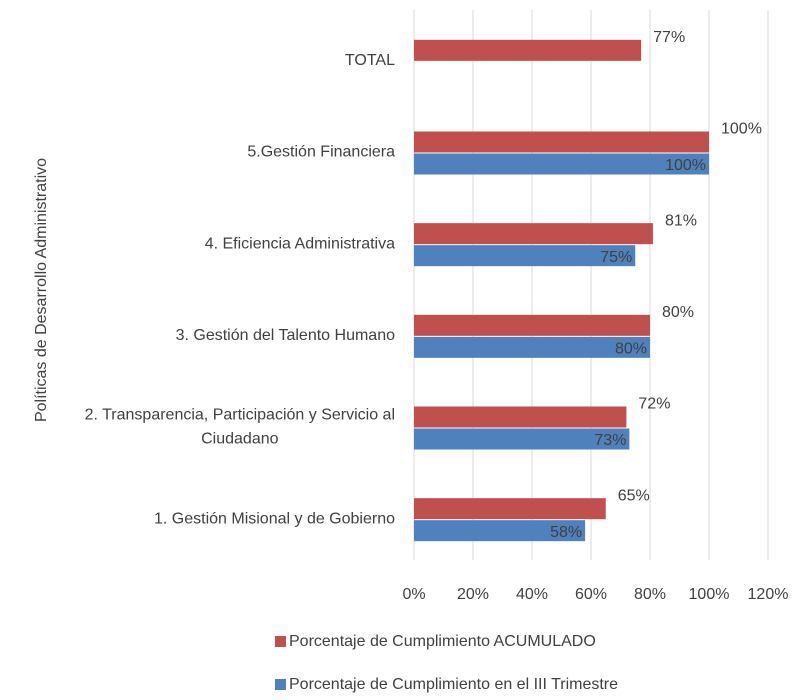  I want to click on legend-label: Porcentaje de Cumplimiento ACUMULADO, so click(442, 641).